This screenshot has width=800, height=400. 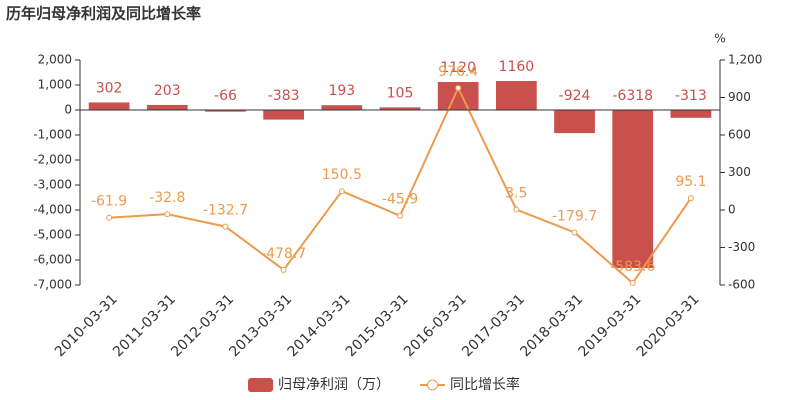 What do you see at coordinates (52, 235) in the screenshot?
I see `y-tick-label: -5,000` at bounding box center [52, 235].